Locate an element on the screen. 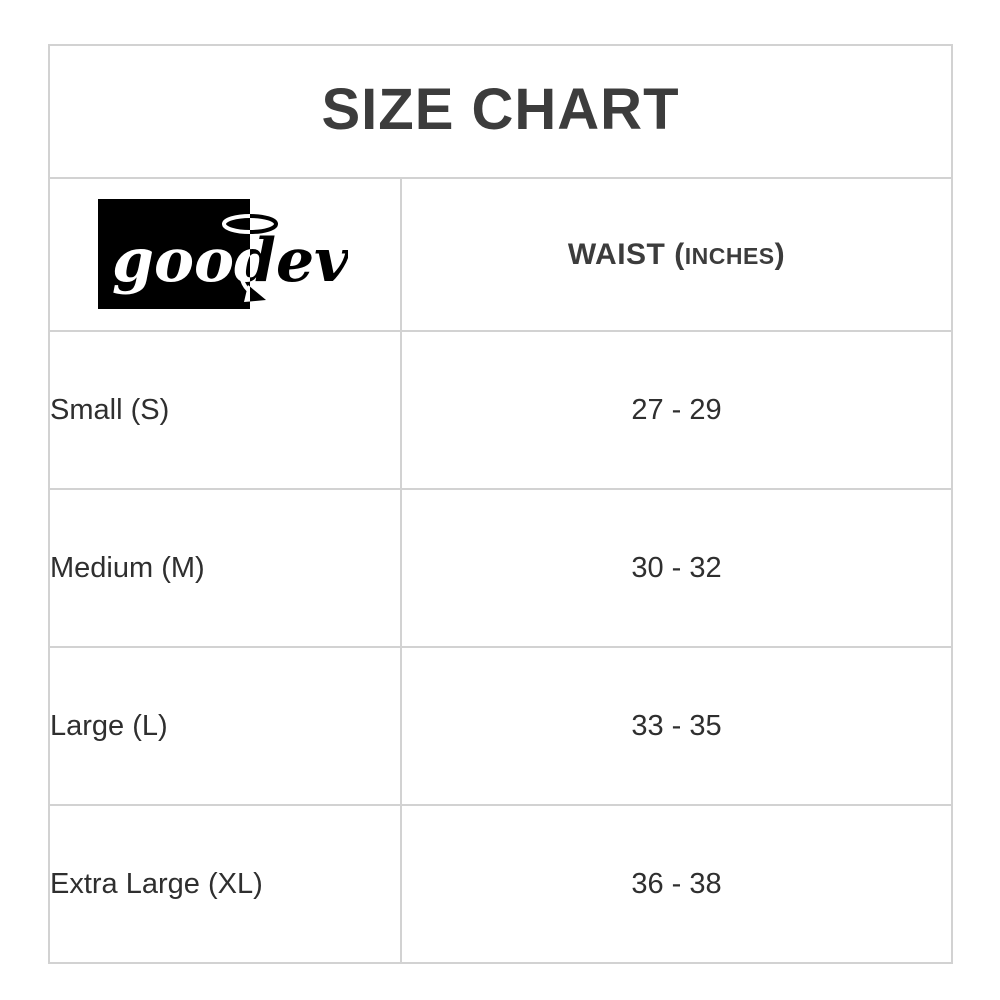  table-row: Medium (M) 30 - 32 is located at coordinates (500, 568).